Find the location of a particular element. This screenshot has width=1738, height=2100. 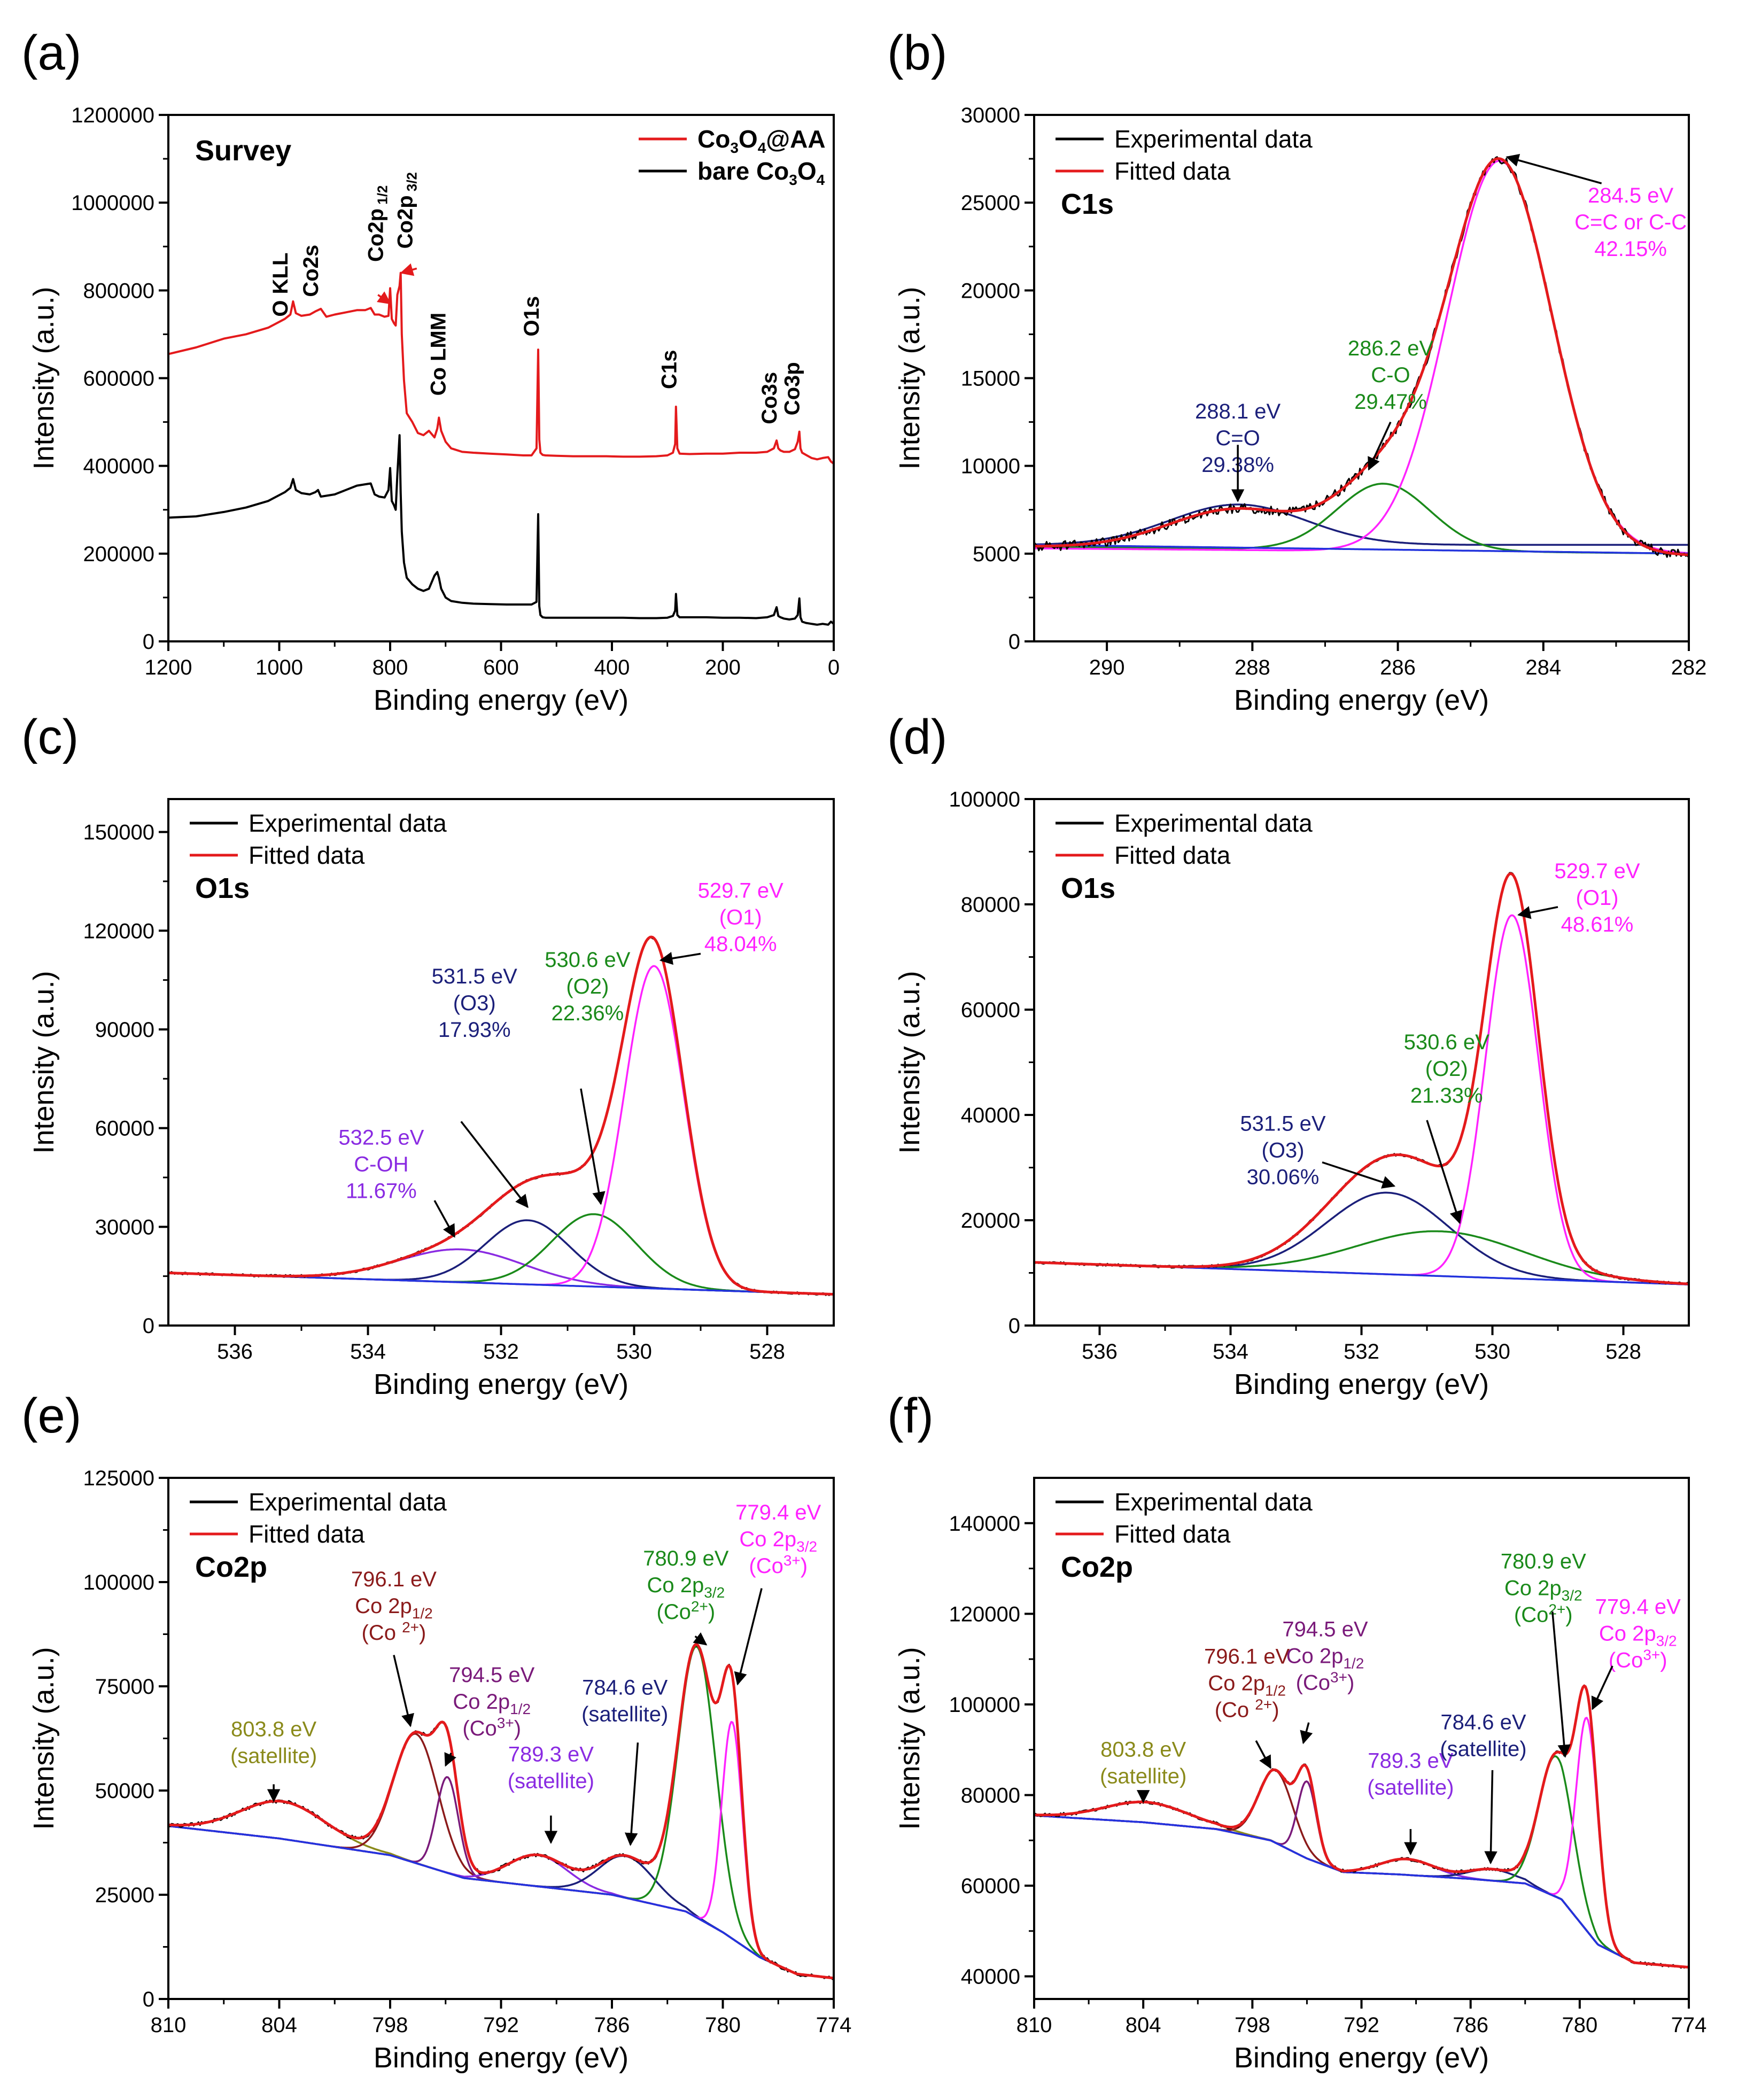

peak-annotation: 17.93% is located at coordinates (474, 1030).